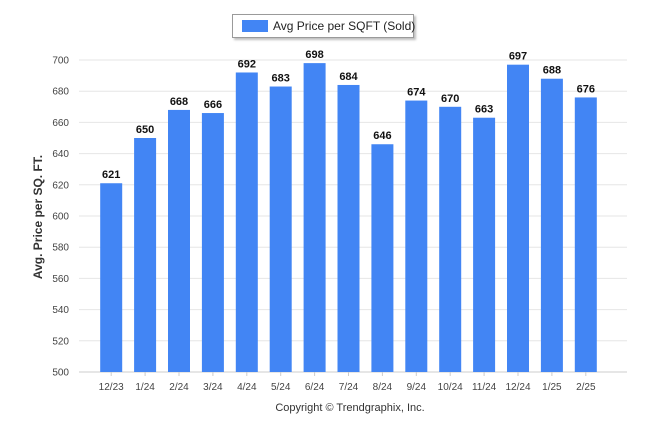 The height and width of the screenshot is (434, 646). I want to click on y-tick-label: 560, so click(60, 279).